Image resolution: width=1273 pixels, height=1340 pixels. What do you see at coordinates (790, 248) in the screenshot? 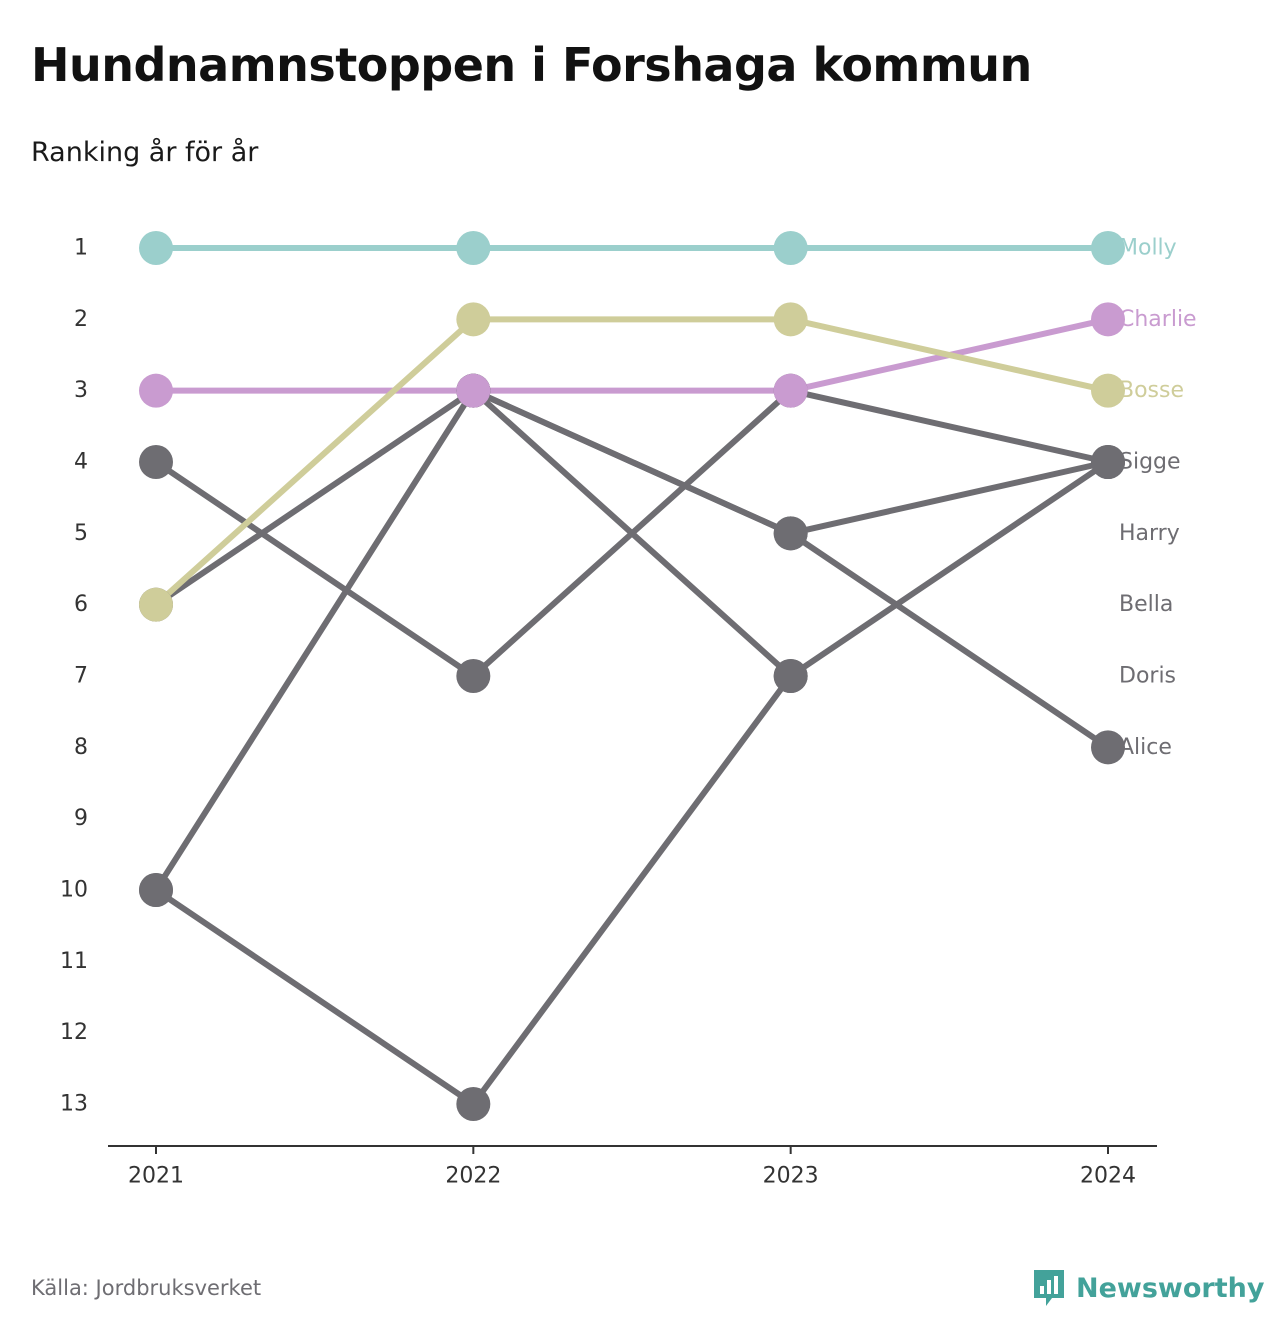
I see `point-molly-2023` at bounding box center [790, 248].